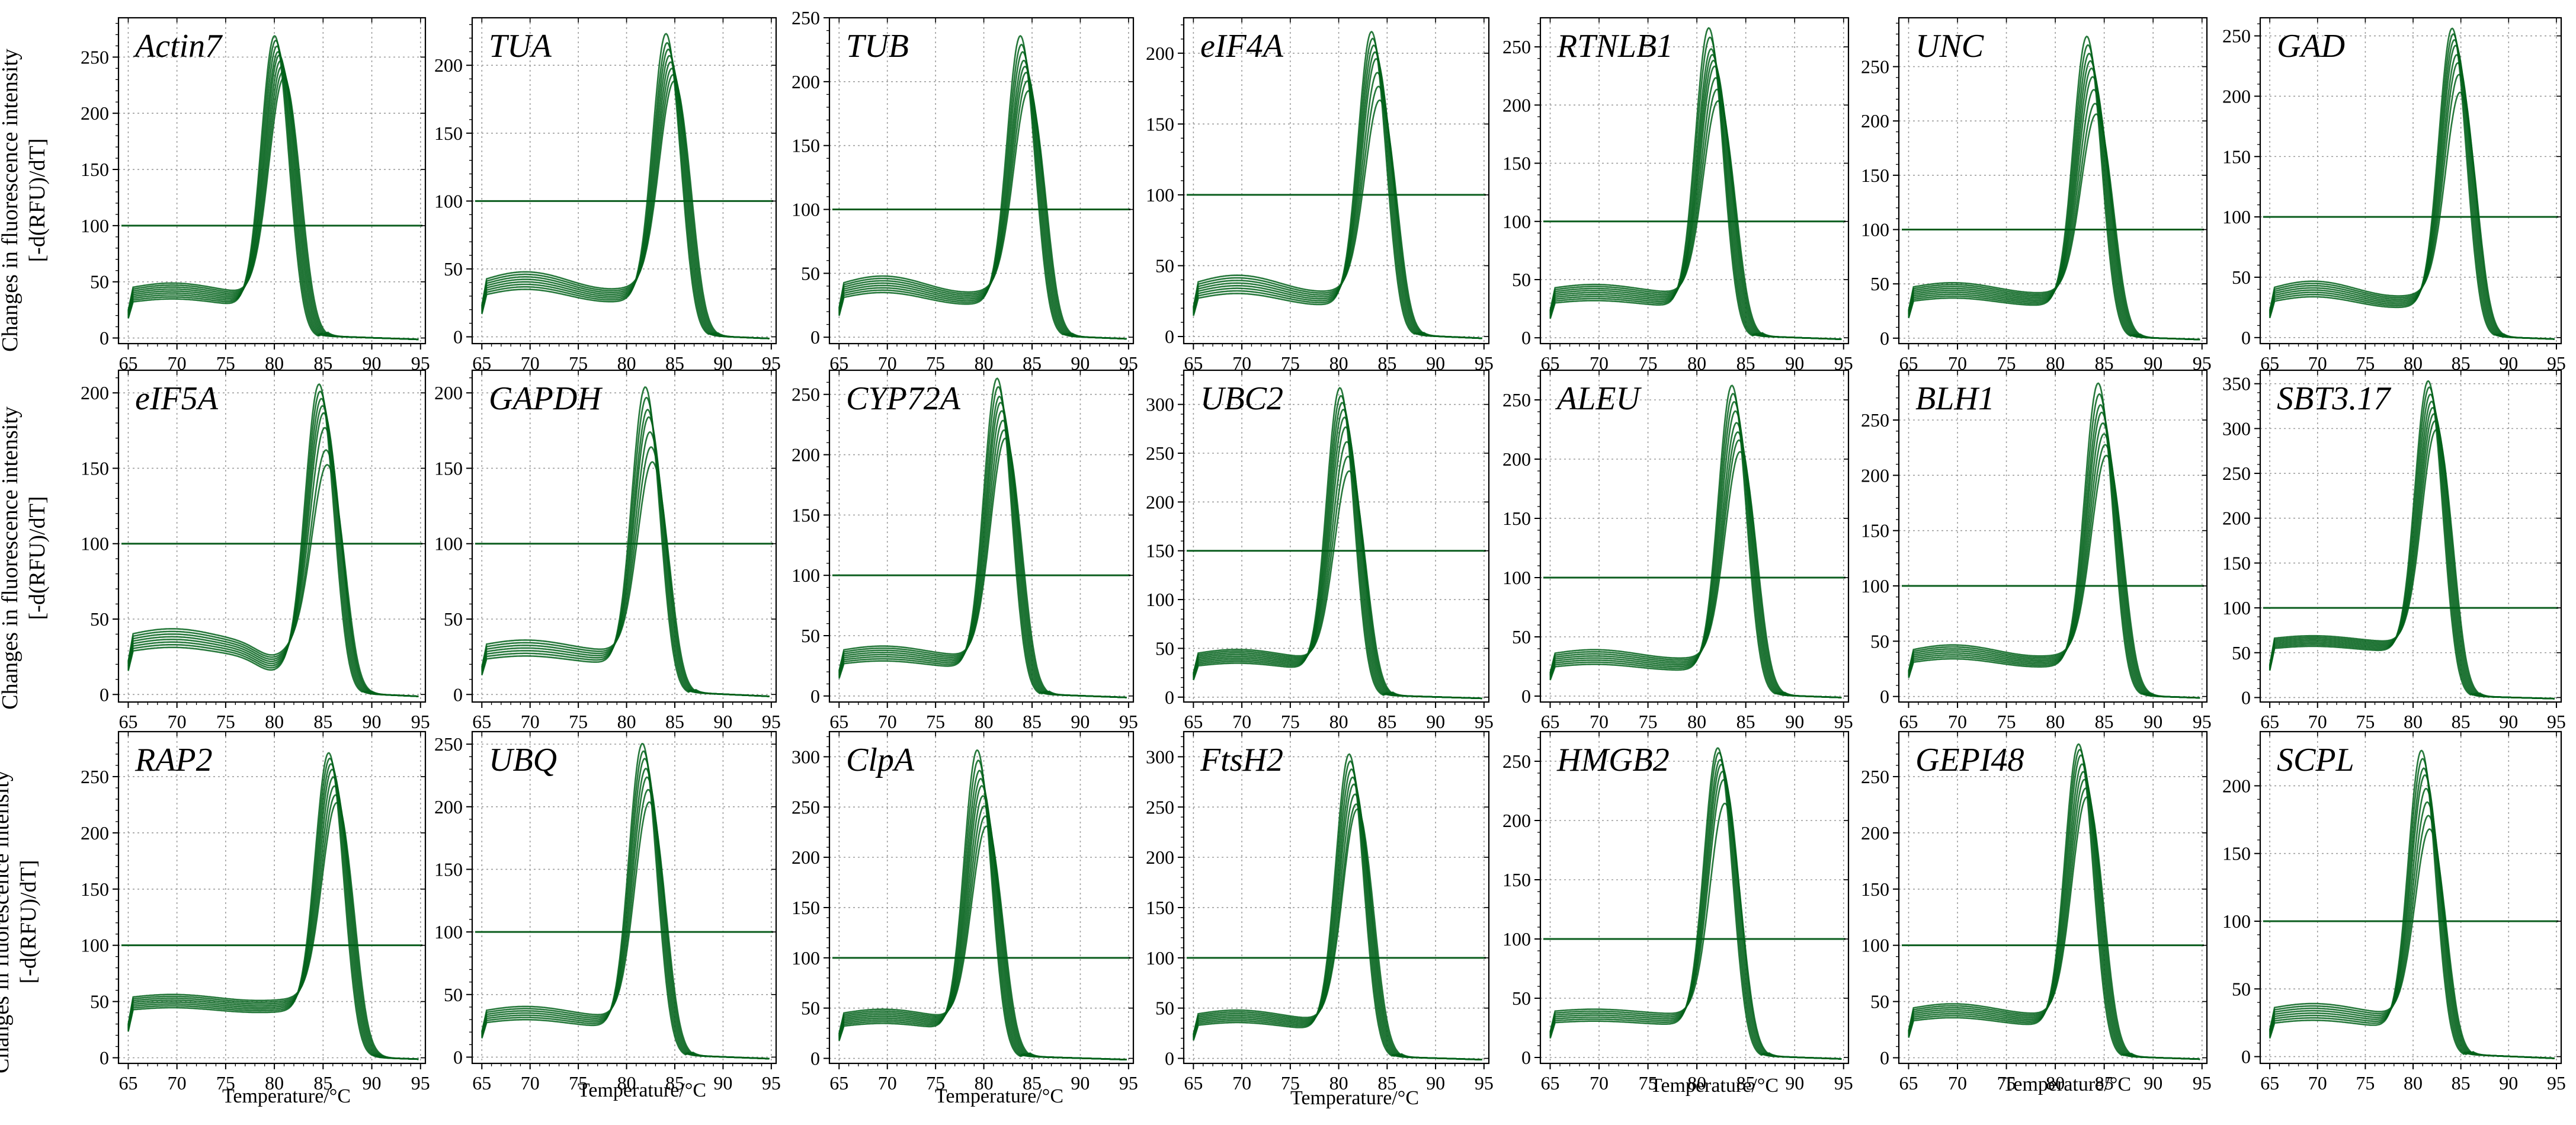  I want to click on panel-title: ALEU, so click(1598, 398).